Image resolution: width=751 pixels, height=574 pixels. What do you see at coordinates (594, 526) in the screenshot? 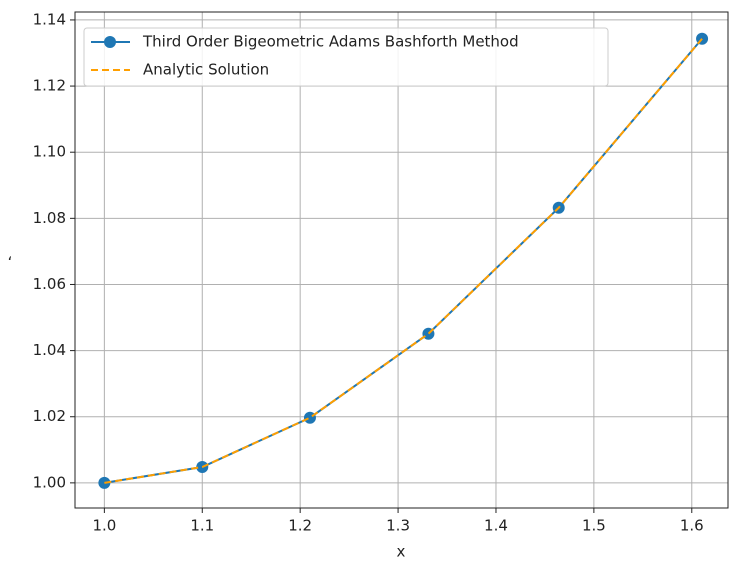
I see `x-tick-label: 1.5` at bounding box center [594, 526].